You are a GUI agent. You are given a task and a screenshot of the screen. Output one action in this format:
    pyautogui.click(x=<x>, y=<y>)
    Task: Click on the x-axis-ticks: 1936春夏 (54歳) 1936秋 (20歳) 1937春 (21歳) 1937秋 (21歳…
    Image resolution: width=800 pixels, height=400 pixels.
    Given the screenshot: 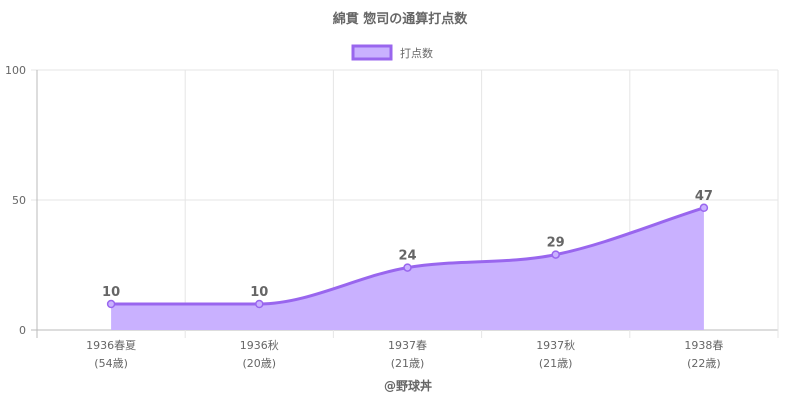 What is the action you would take?
    pyautogui.click(x=404, y=354)
    